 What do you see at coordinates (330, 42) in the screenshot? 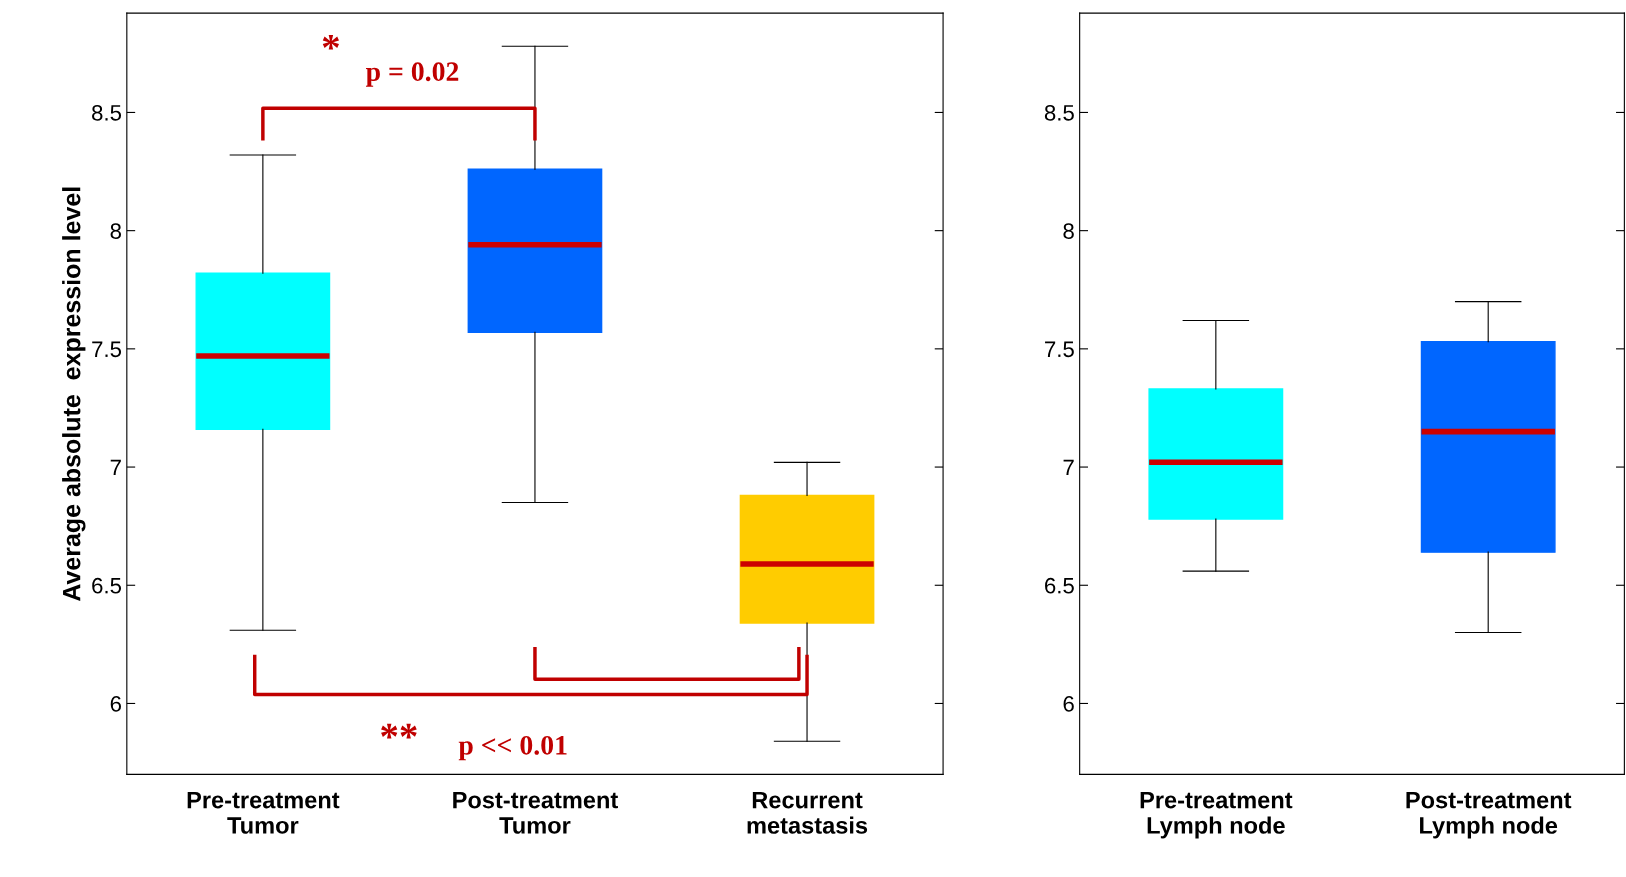
I see `annotation: *` at bounding box center [330, 42].